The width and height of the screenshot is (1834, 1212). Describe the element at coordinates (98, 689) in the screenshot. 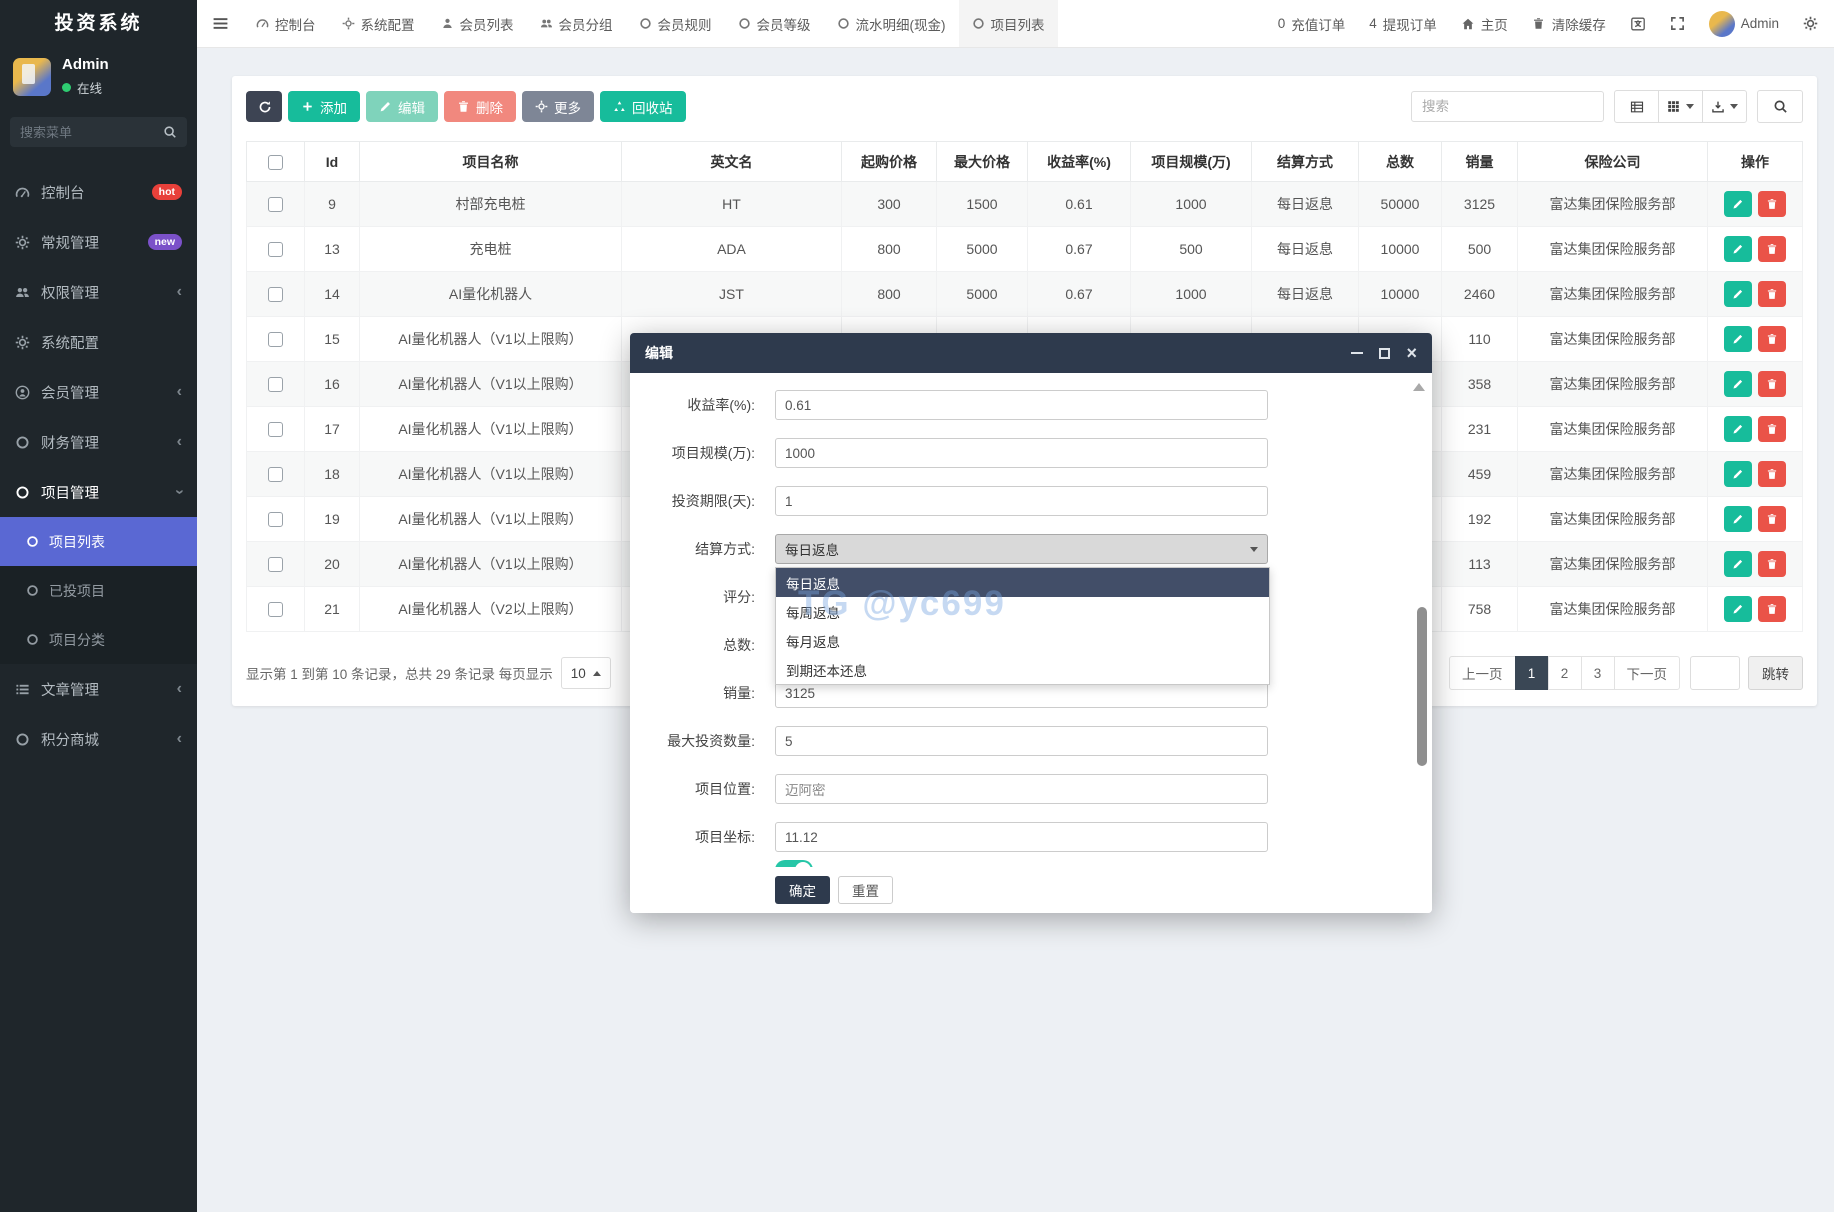

I see `sidebar-item-articles: 文章管理 ‹` at that location.